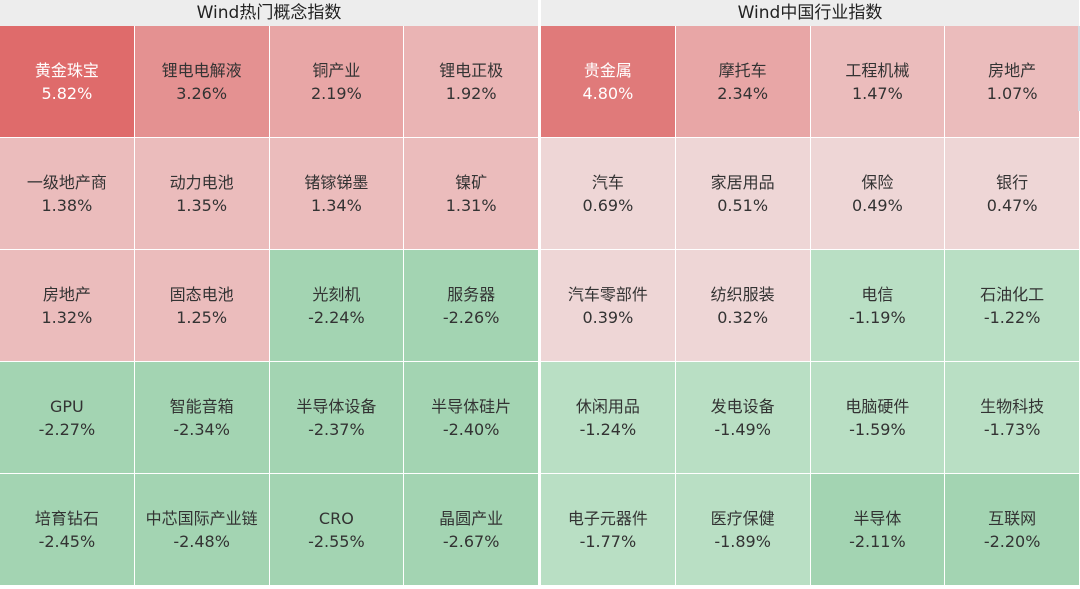  What do you see at coordinates (471, 193) in the screenshot?
I see `heatmap-tile: 镍矿 1.31%` at bounding box center [471, 193].